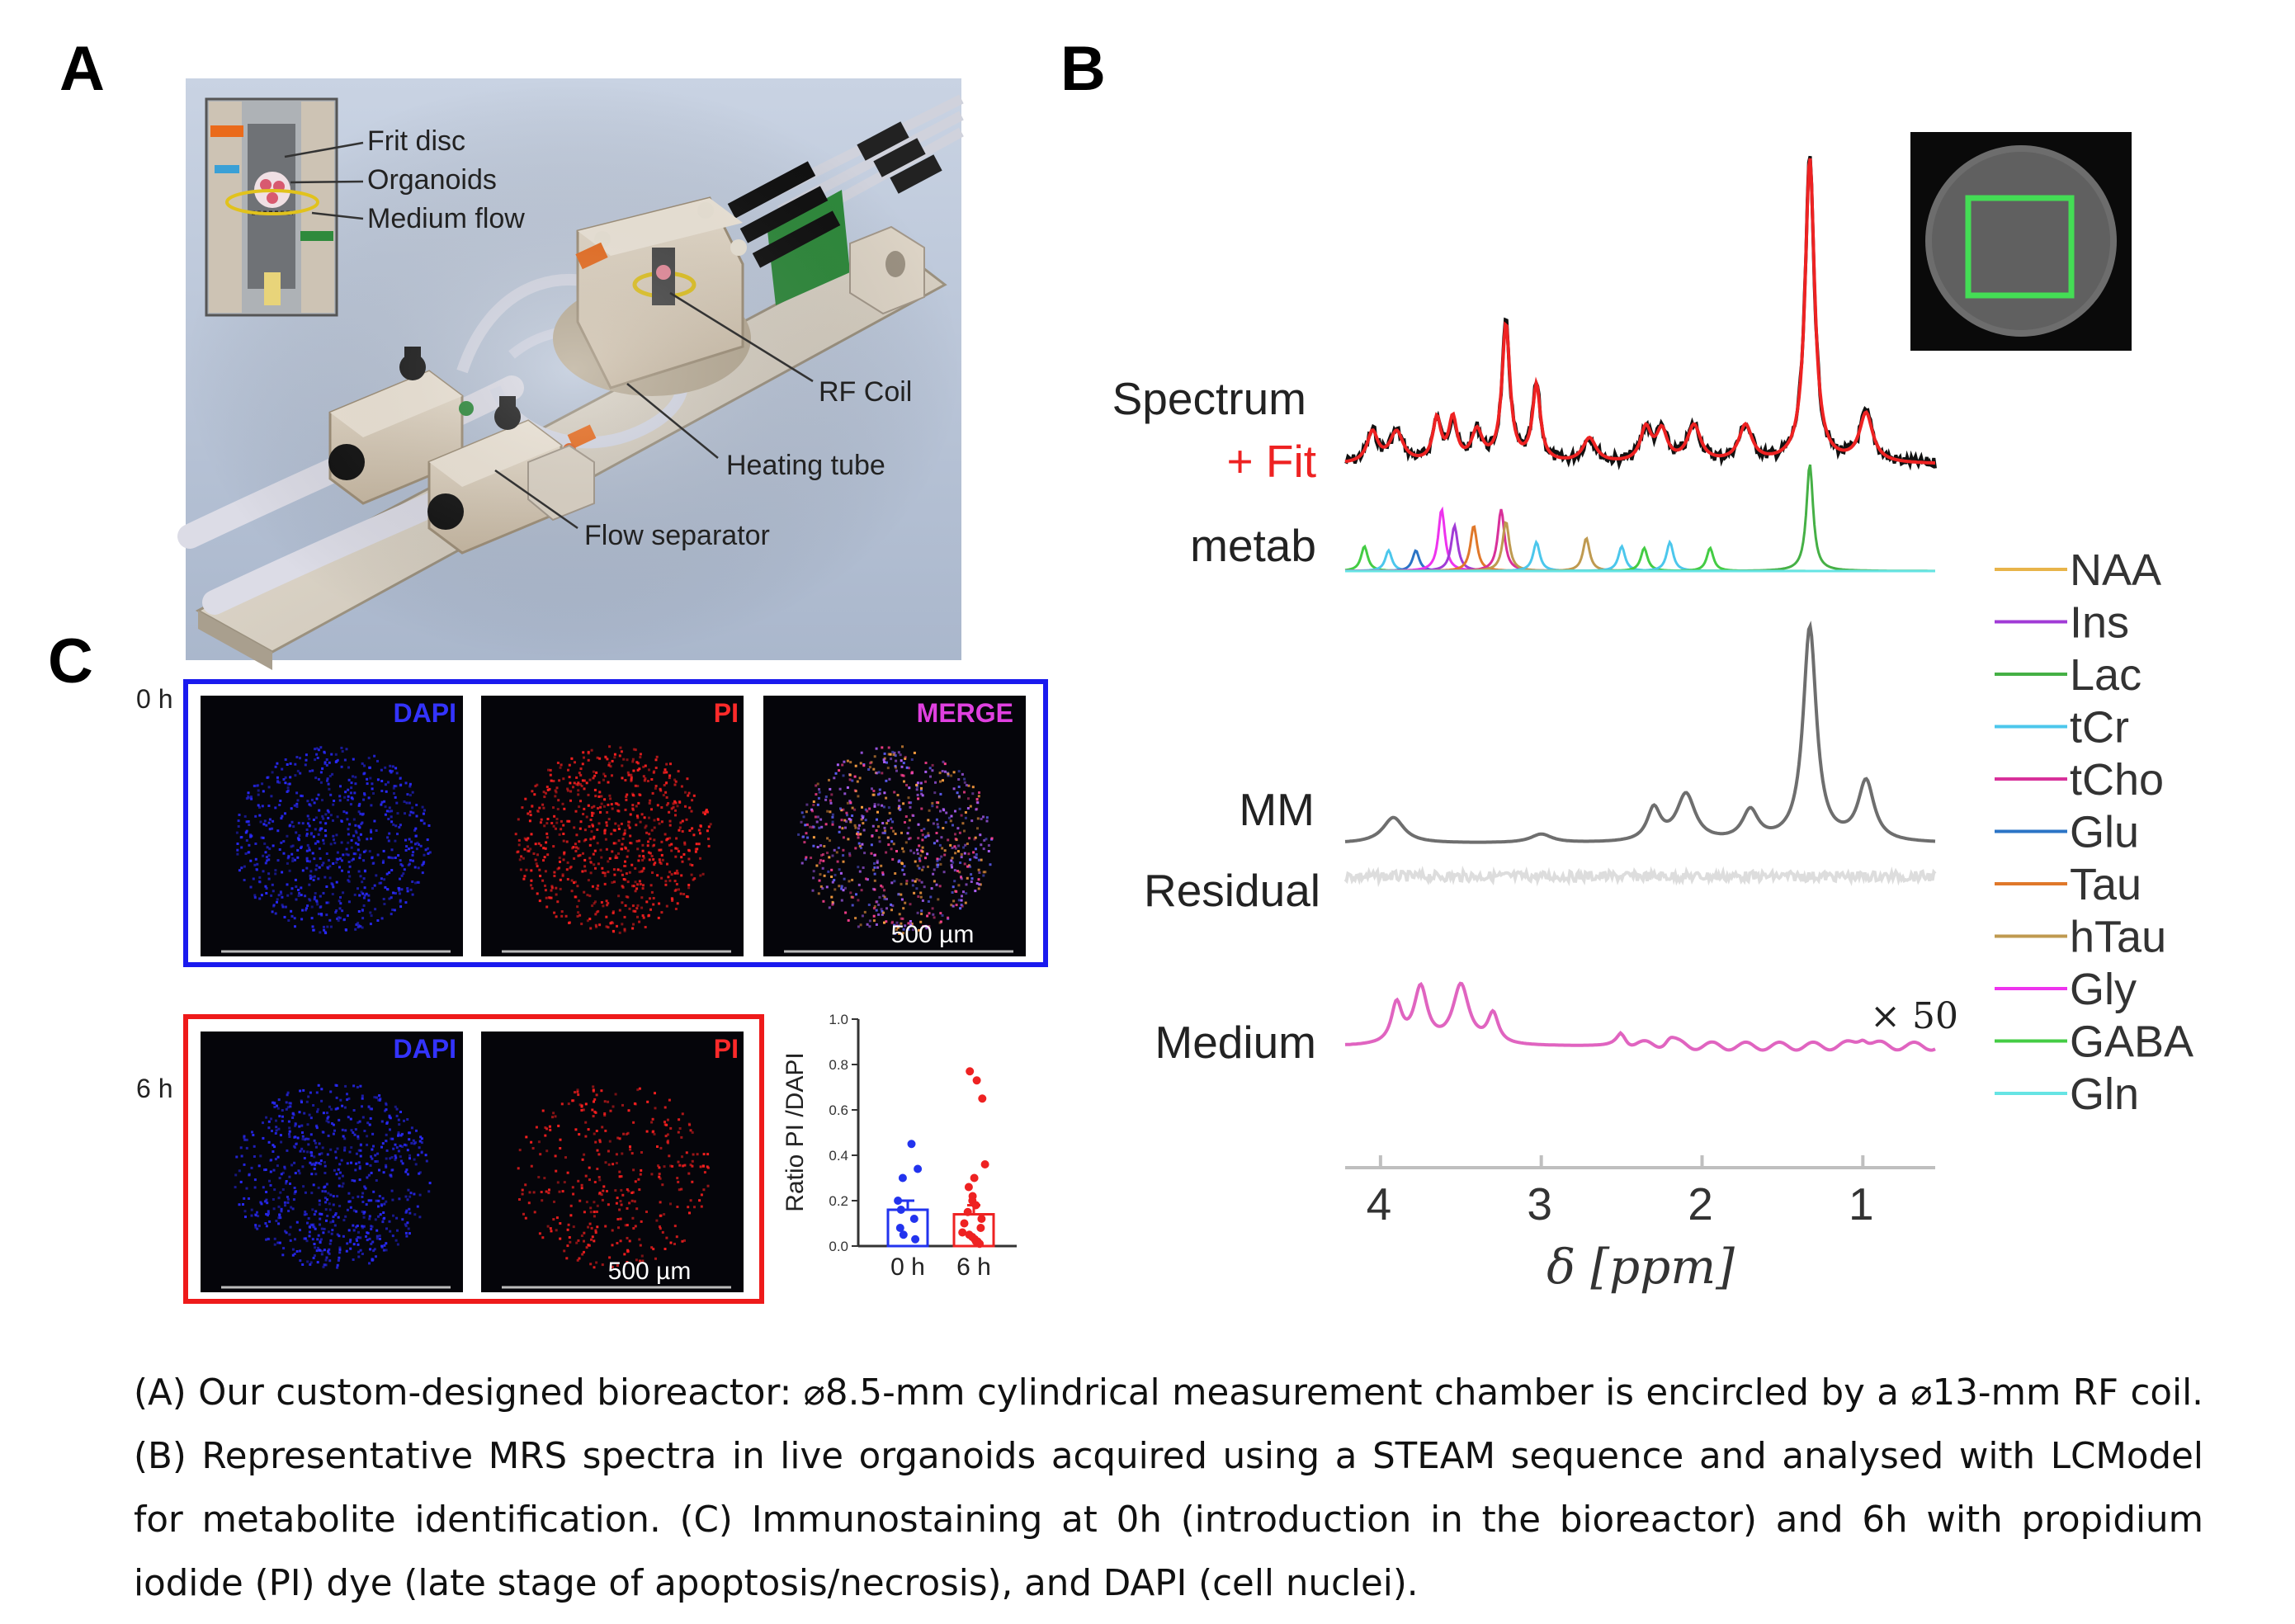 The image size is (2295, 1624). I want to click on panel-label-a: A, so click(82, 69).